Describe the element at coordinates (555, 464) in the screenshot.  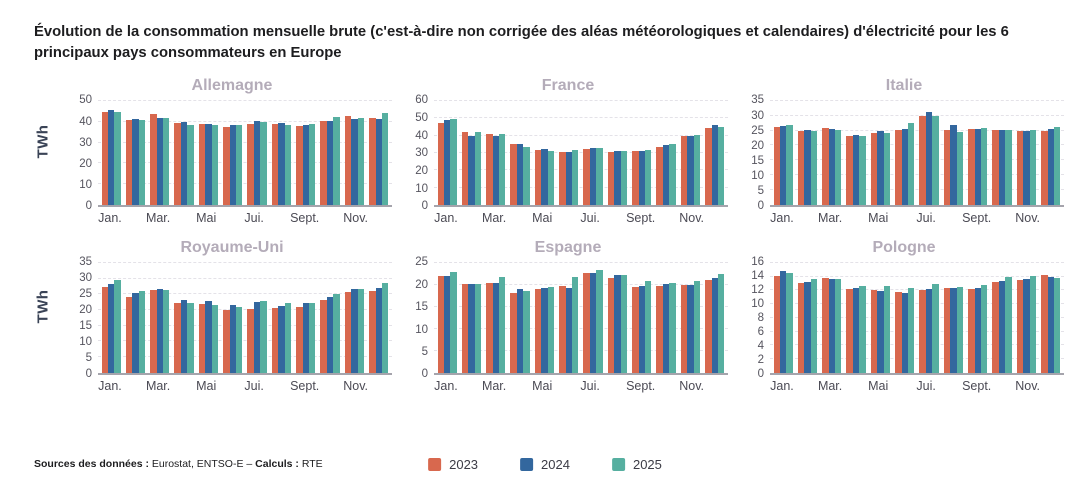
I see `legend-label-2024: 2024` at that location.